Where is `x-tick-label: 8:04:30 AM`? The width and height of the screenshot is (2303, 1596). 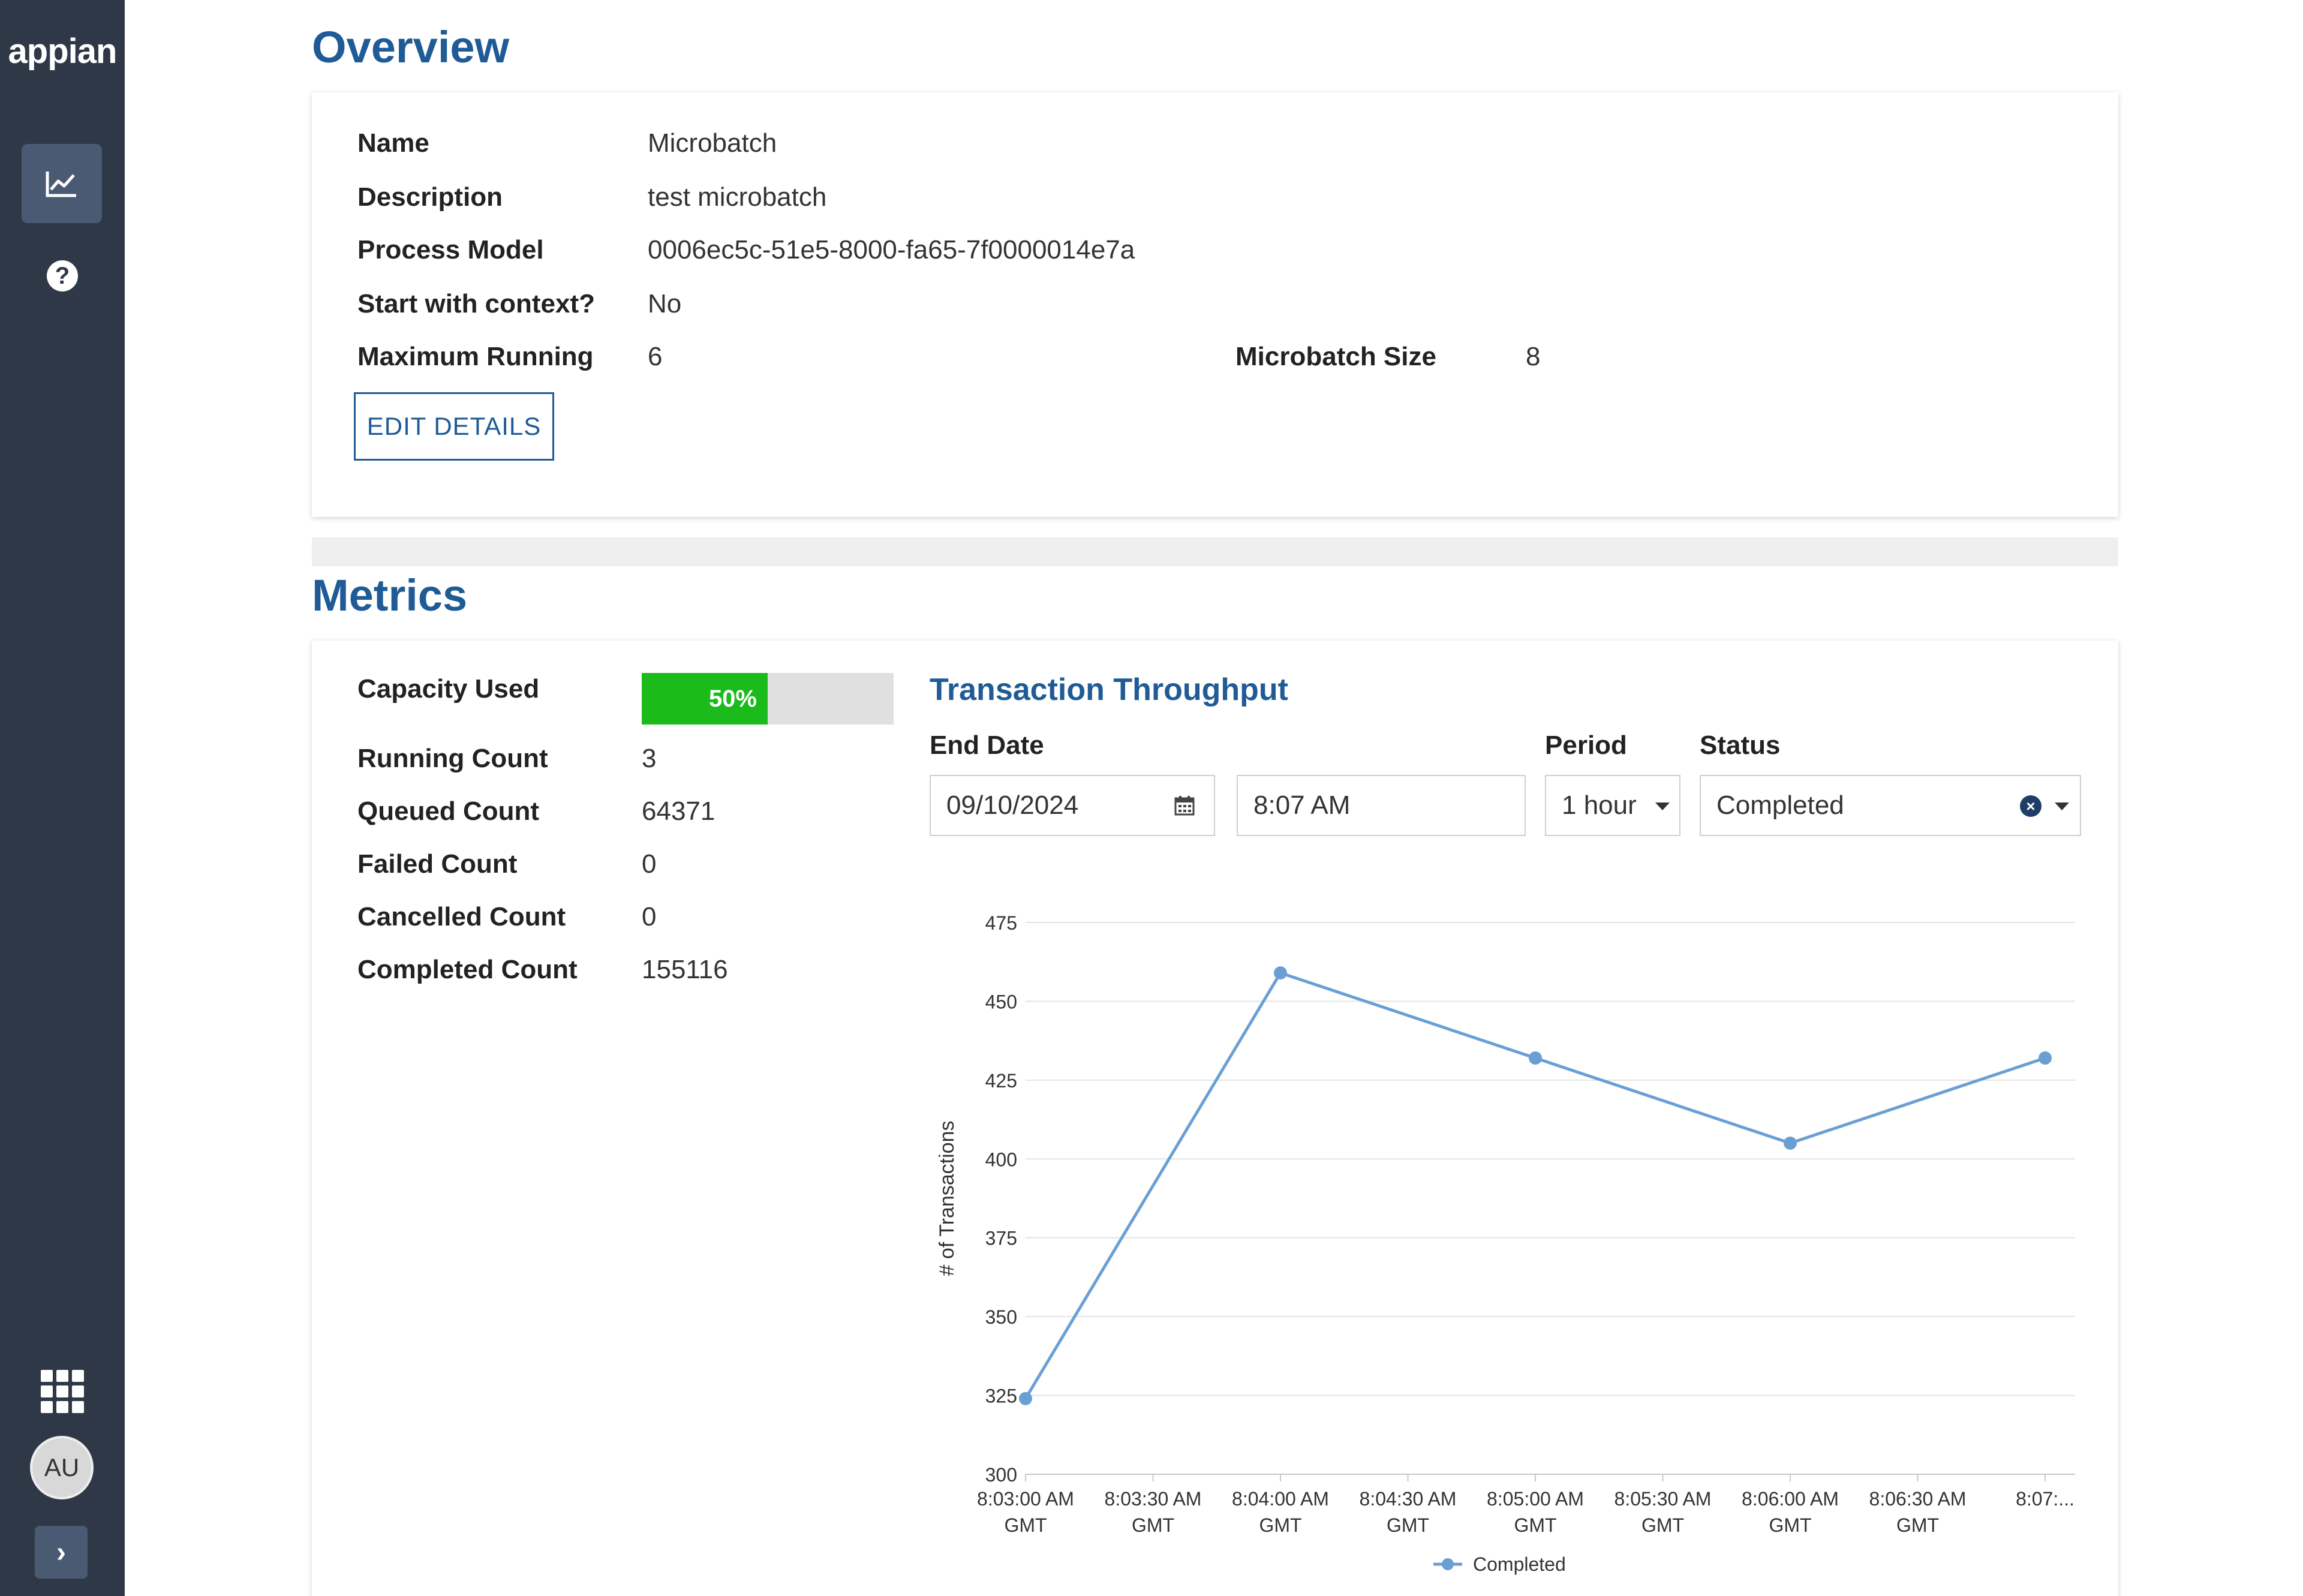
x-tick-label: 8:04:30 AM is located at coordinates (1408, 1499).